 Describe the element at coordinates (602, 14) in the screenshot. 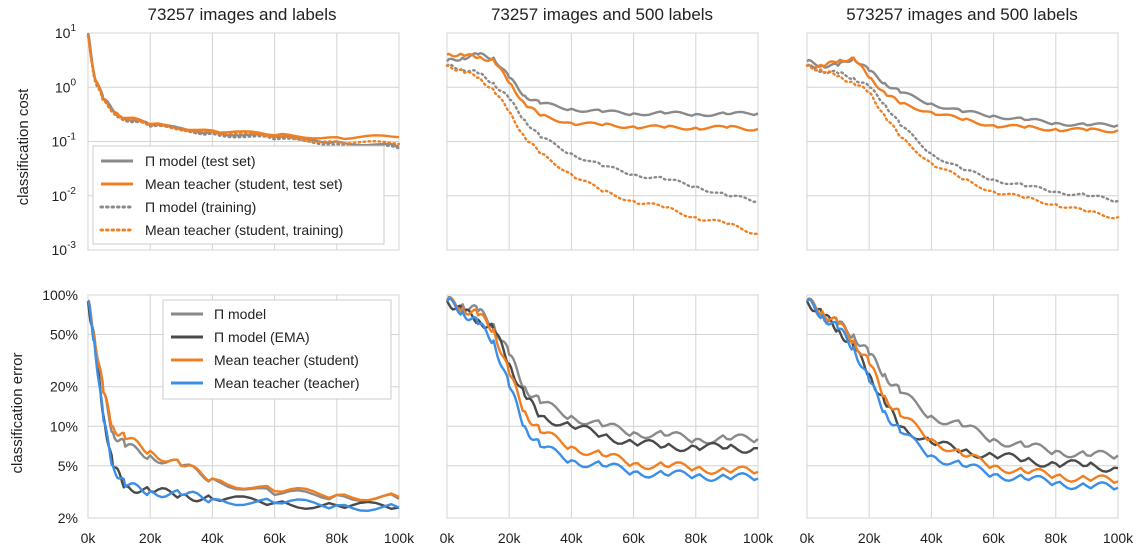

I see `col-title-2: 73257 images and 500 labels` at that location.